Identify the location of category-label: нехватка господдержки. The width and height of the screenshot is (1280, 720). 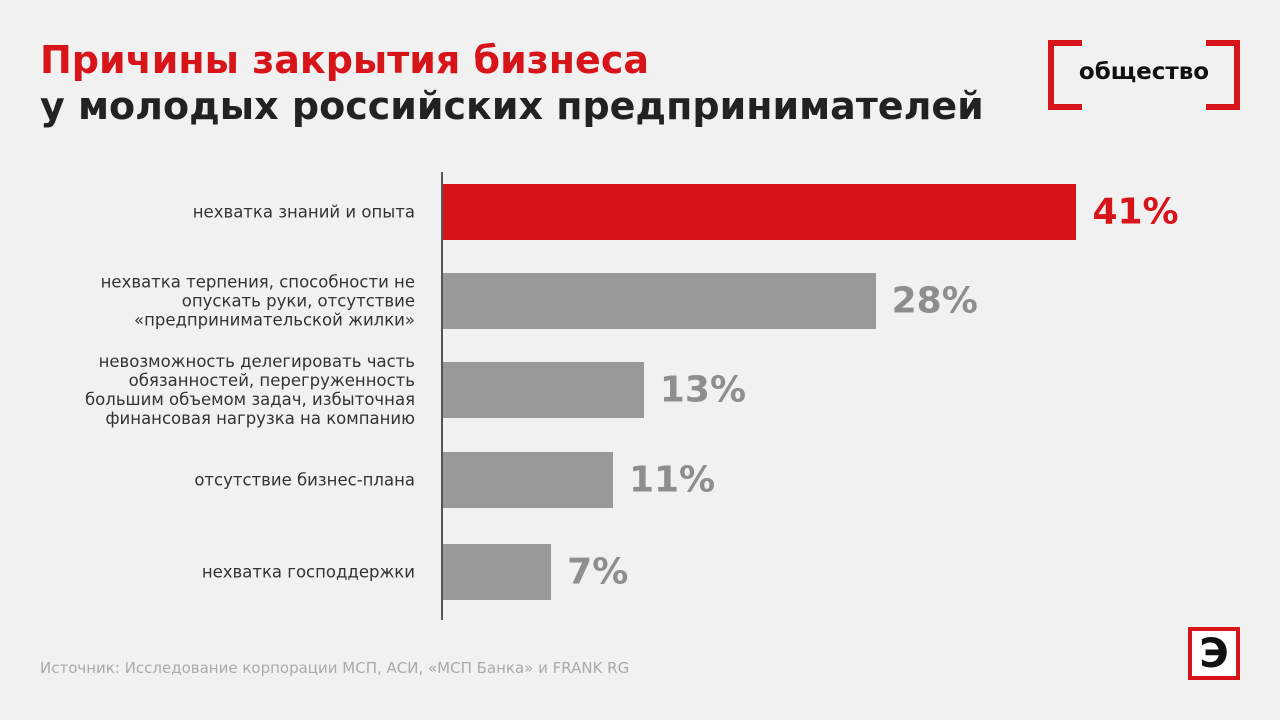
(308, 572).